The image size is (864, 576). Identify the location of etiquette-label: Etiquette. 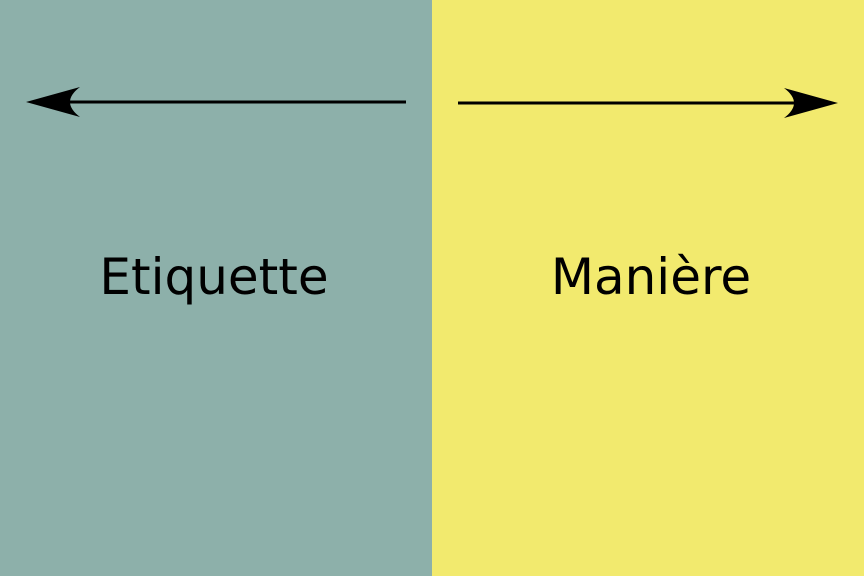
(214, 277).